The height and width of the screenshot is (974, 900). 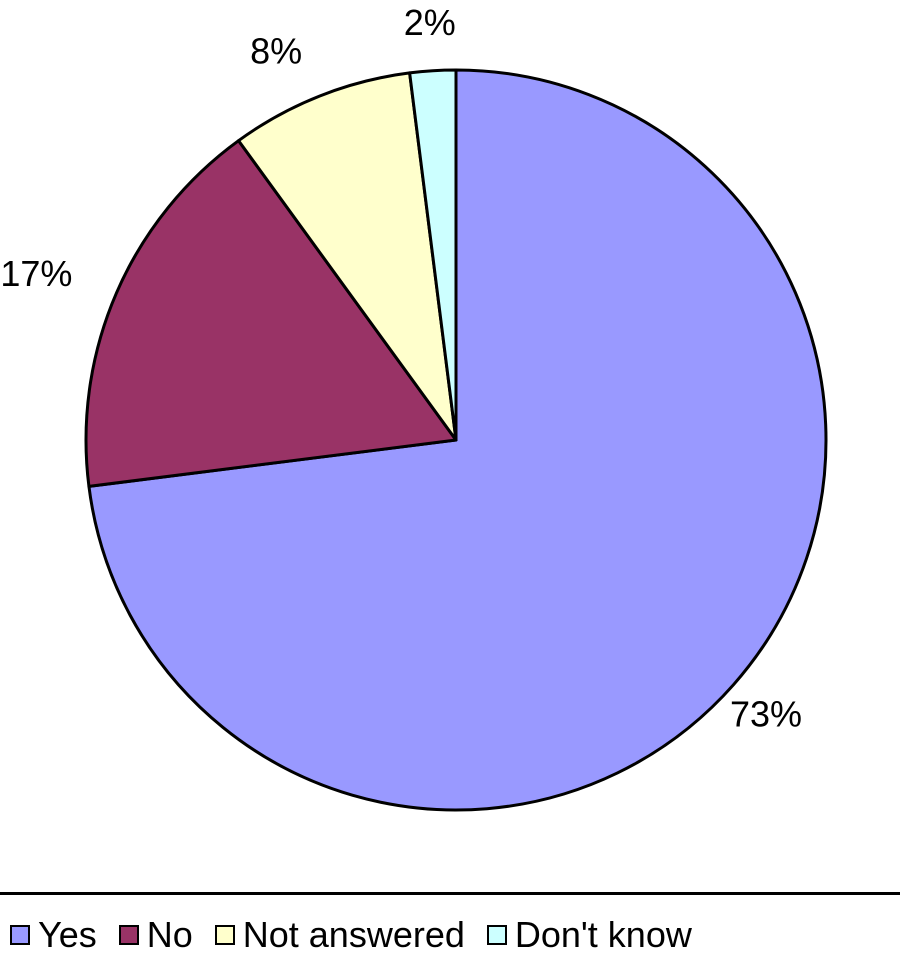 I want to click on chart-legend: Yes No Not answered Don't know, so click(x=450, y=933).